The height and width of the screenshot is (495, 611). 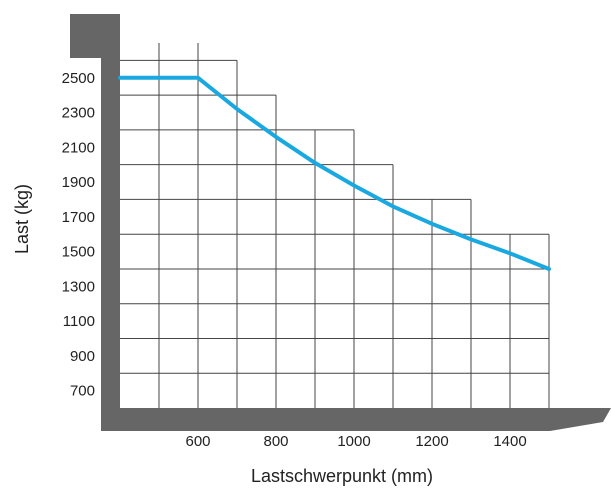 I want to click on x-tick-label: 1000, so click(x=353, y=441).